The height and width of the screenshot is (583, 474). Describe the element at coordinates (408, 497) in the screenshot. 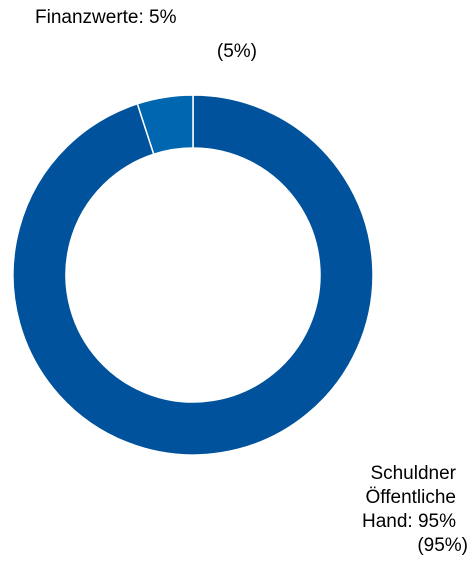

I see `slice-label: Schuldner Öffentliche Hand: 95%` at that location.